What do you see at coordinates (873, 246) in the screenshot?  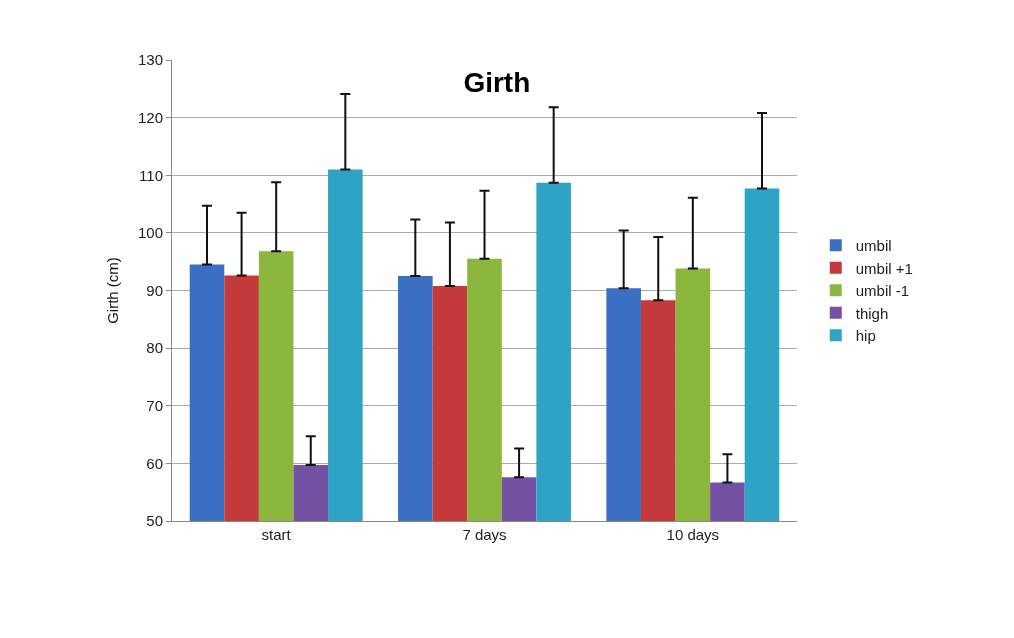 I see `legend-label: umbil` at bounding box center [873, 246].